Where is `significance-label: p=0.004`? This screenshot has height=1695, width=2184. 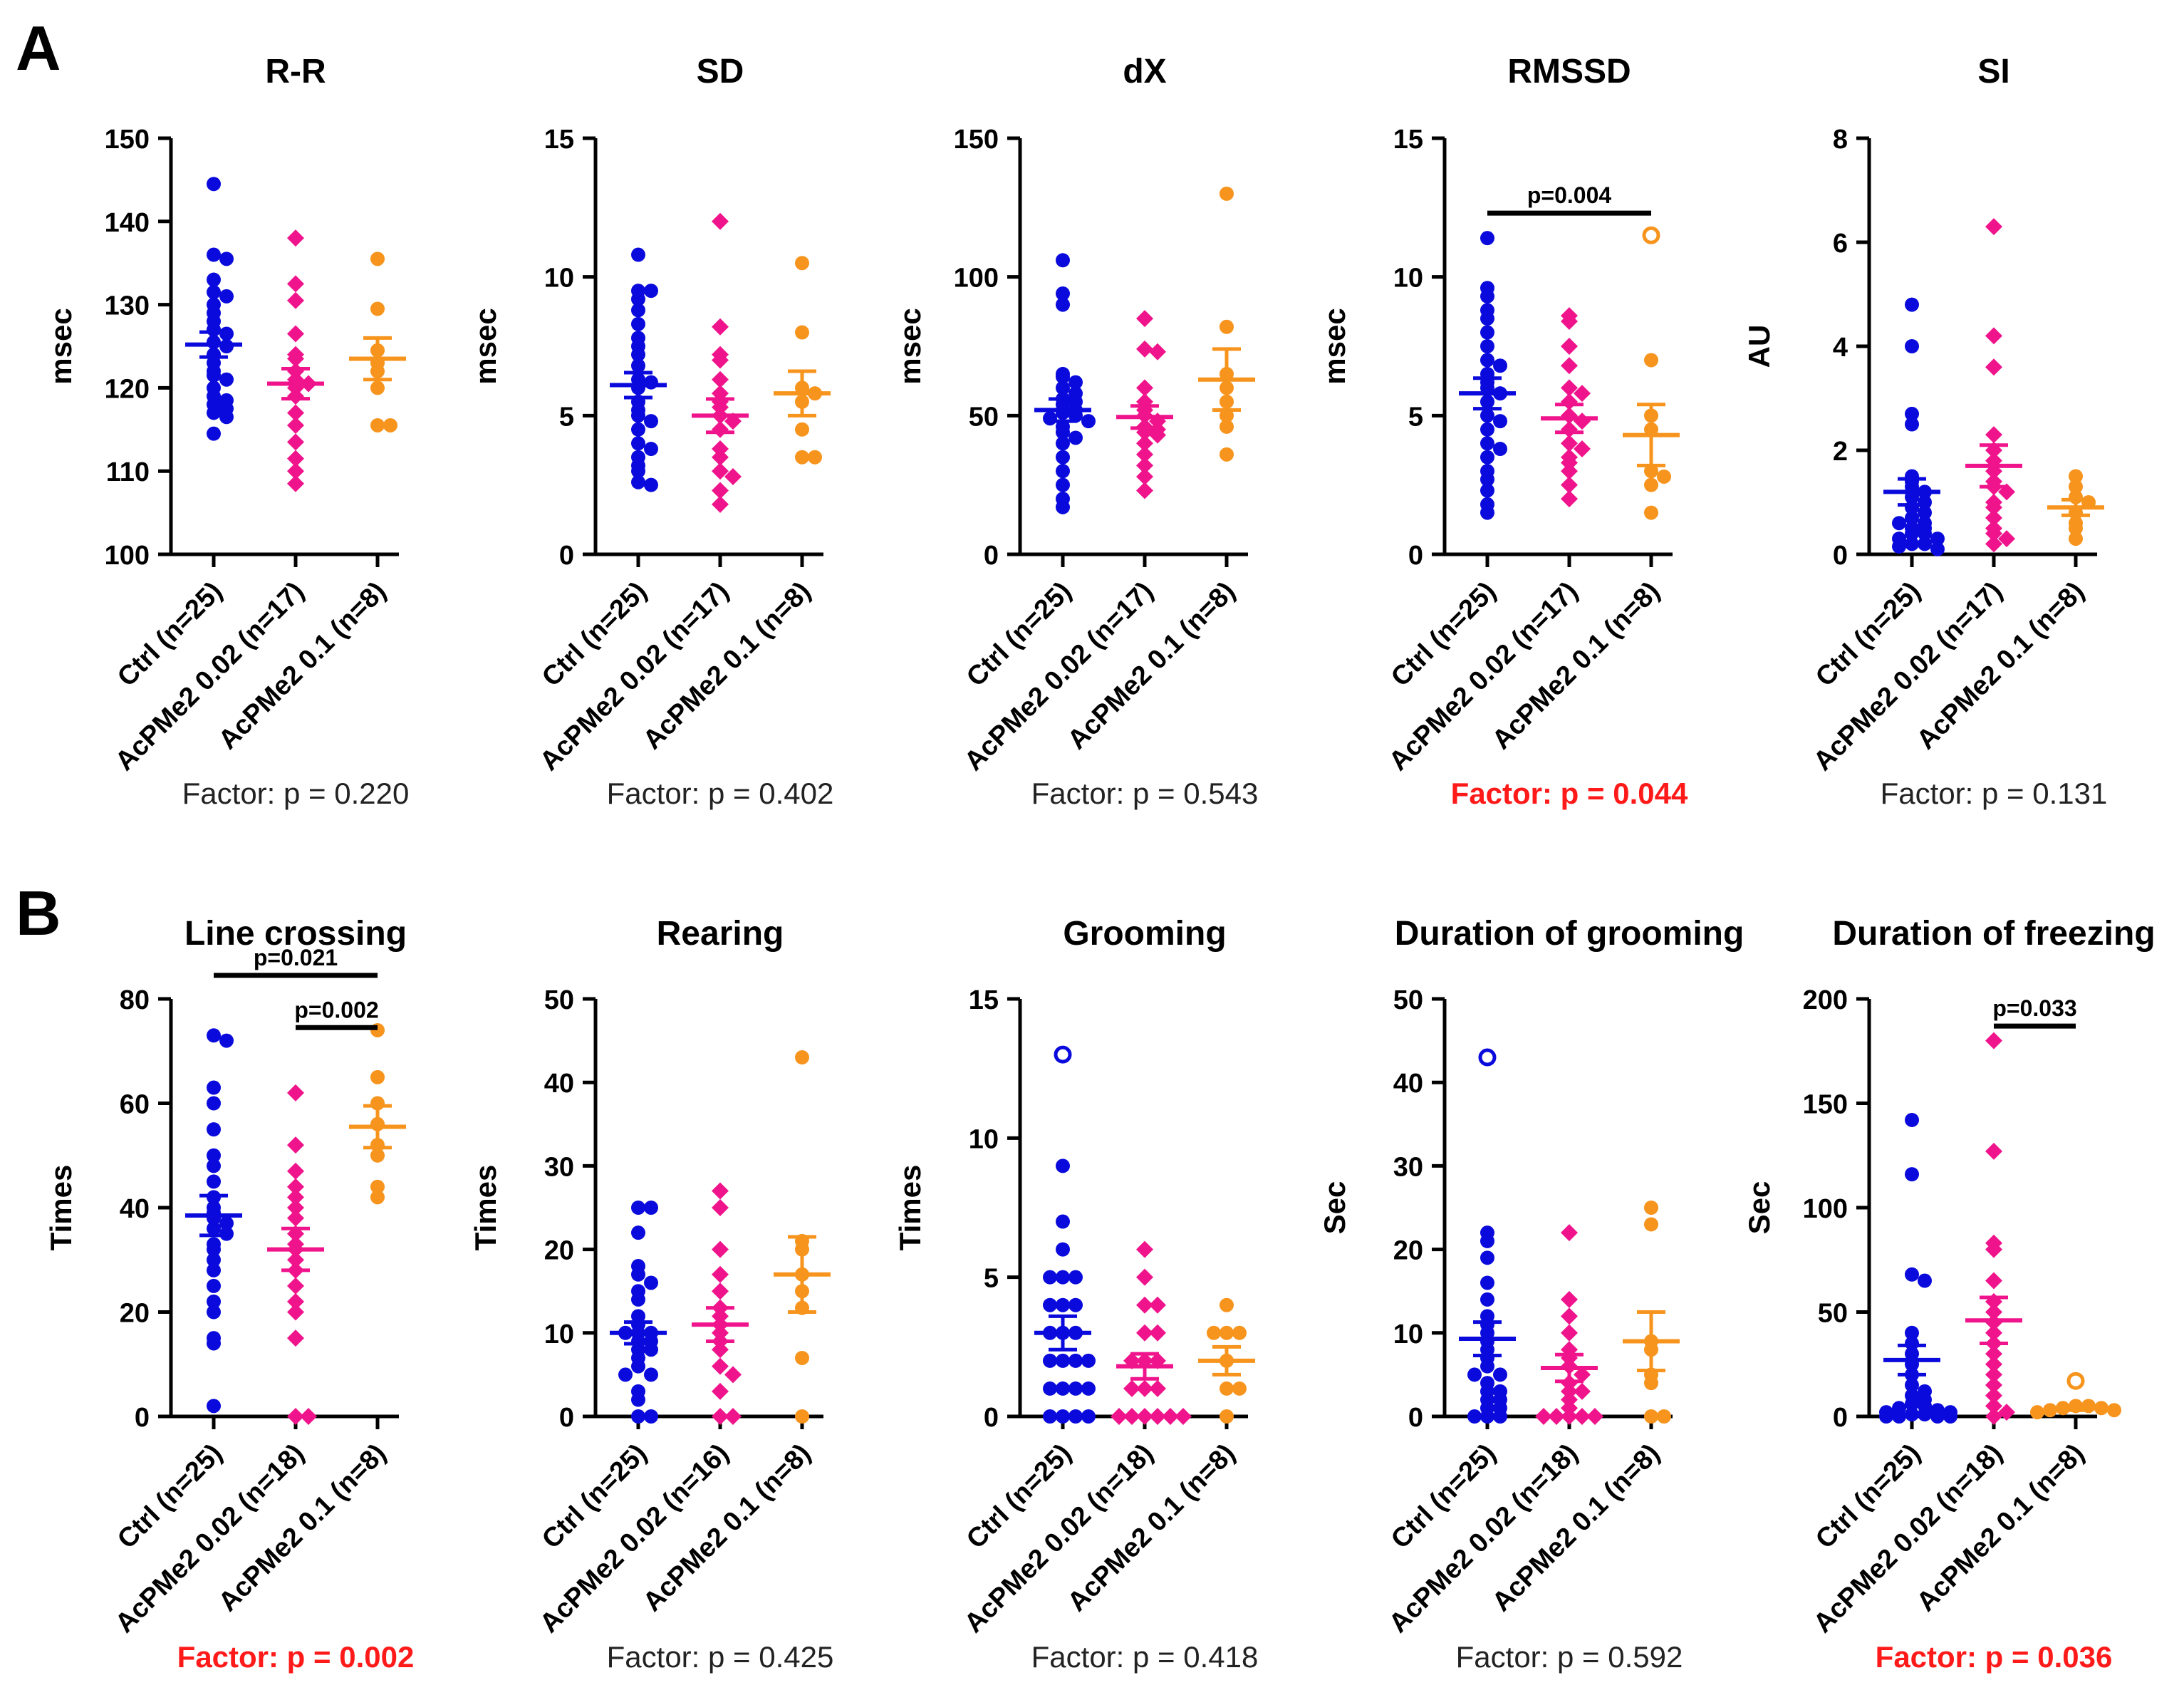 significance-label: p=0.004 is located at coordinates (1569, 195).